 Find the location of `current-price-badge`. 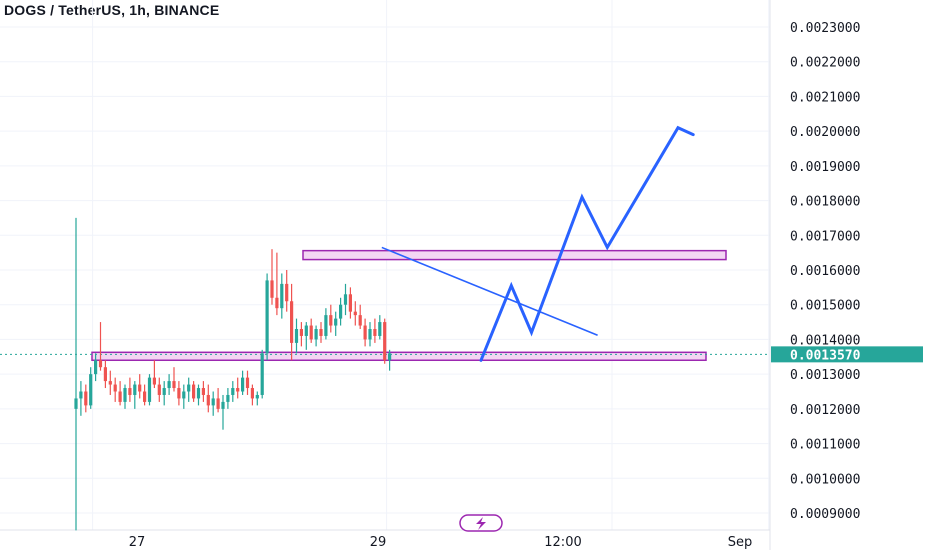

current-price-badge is located at coordinates (847, 354).